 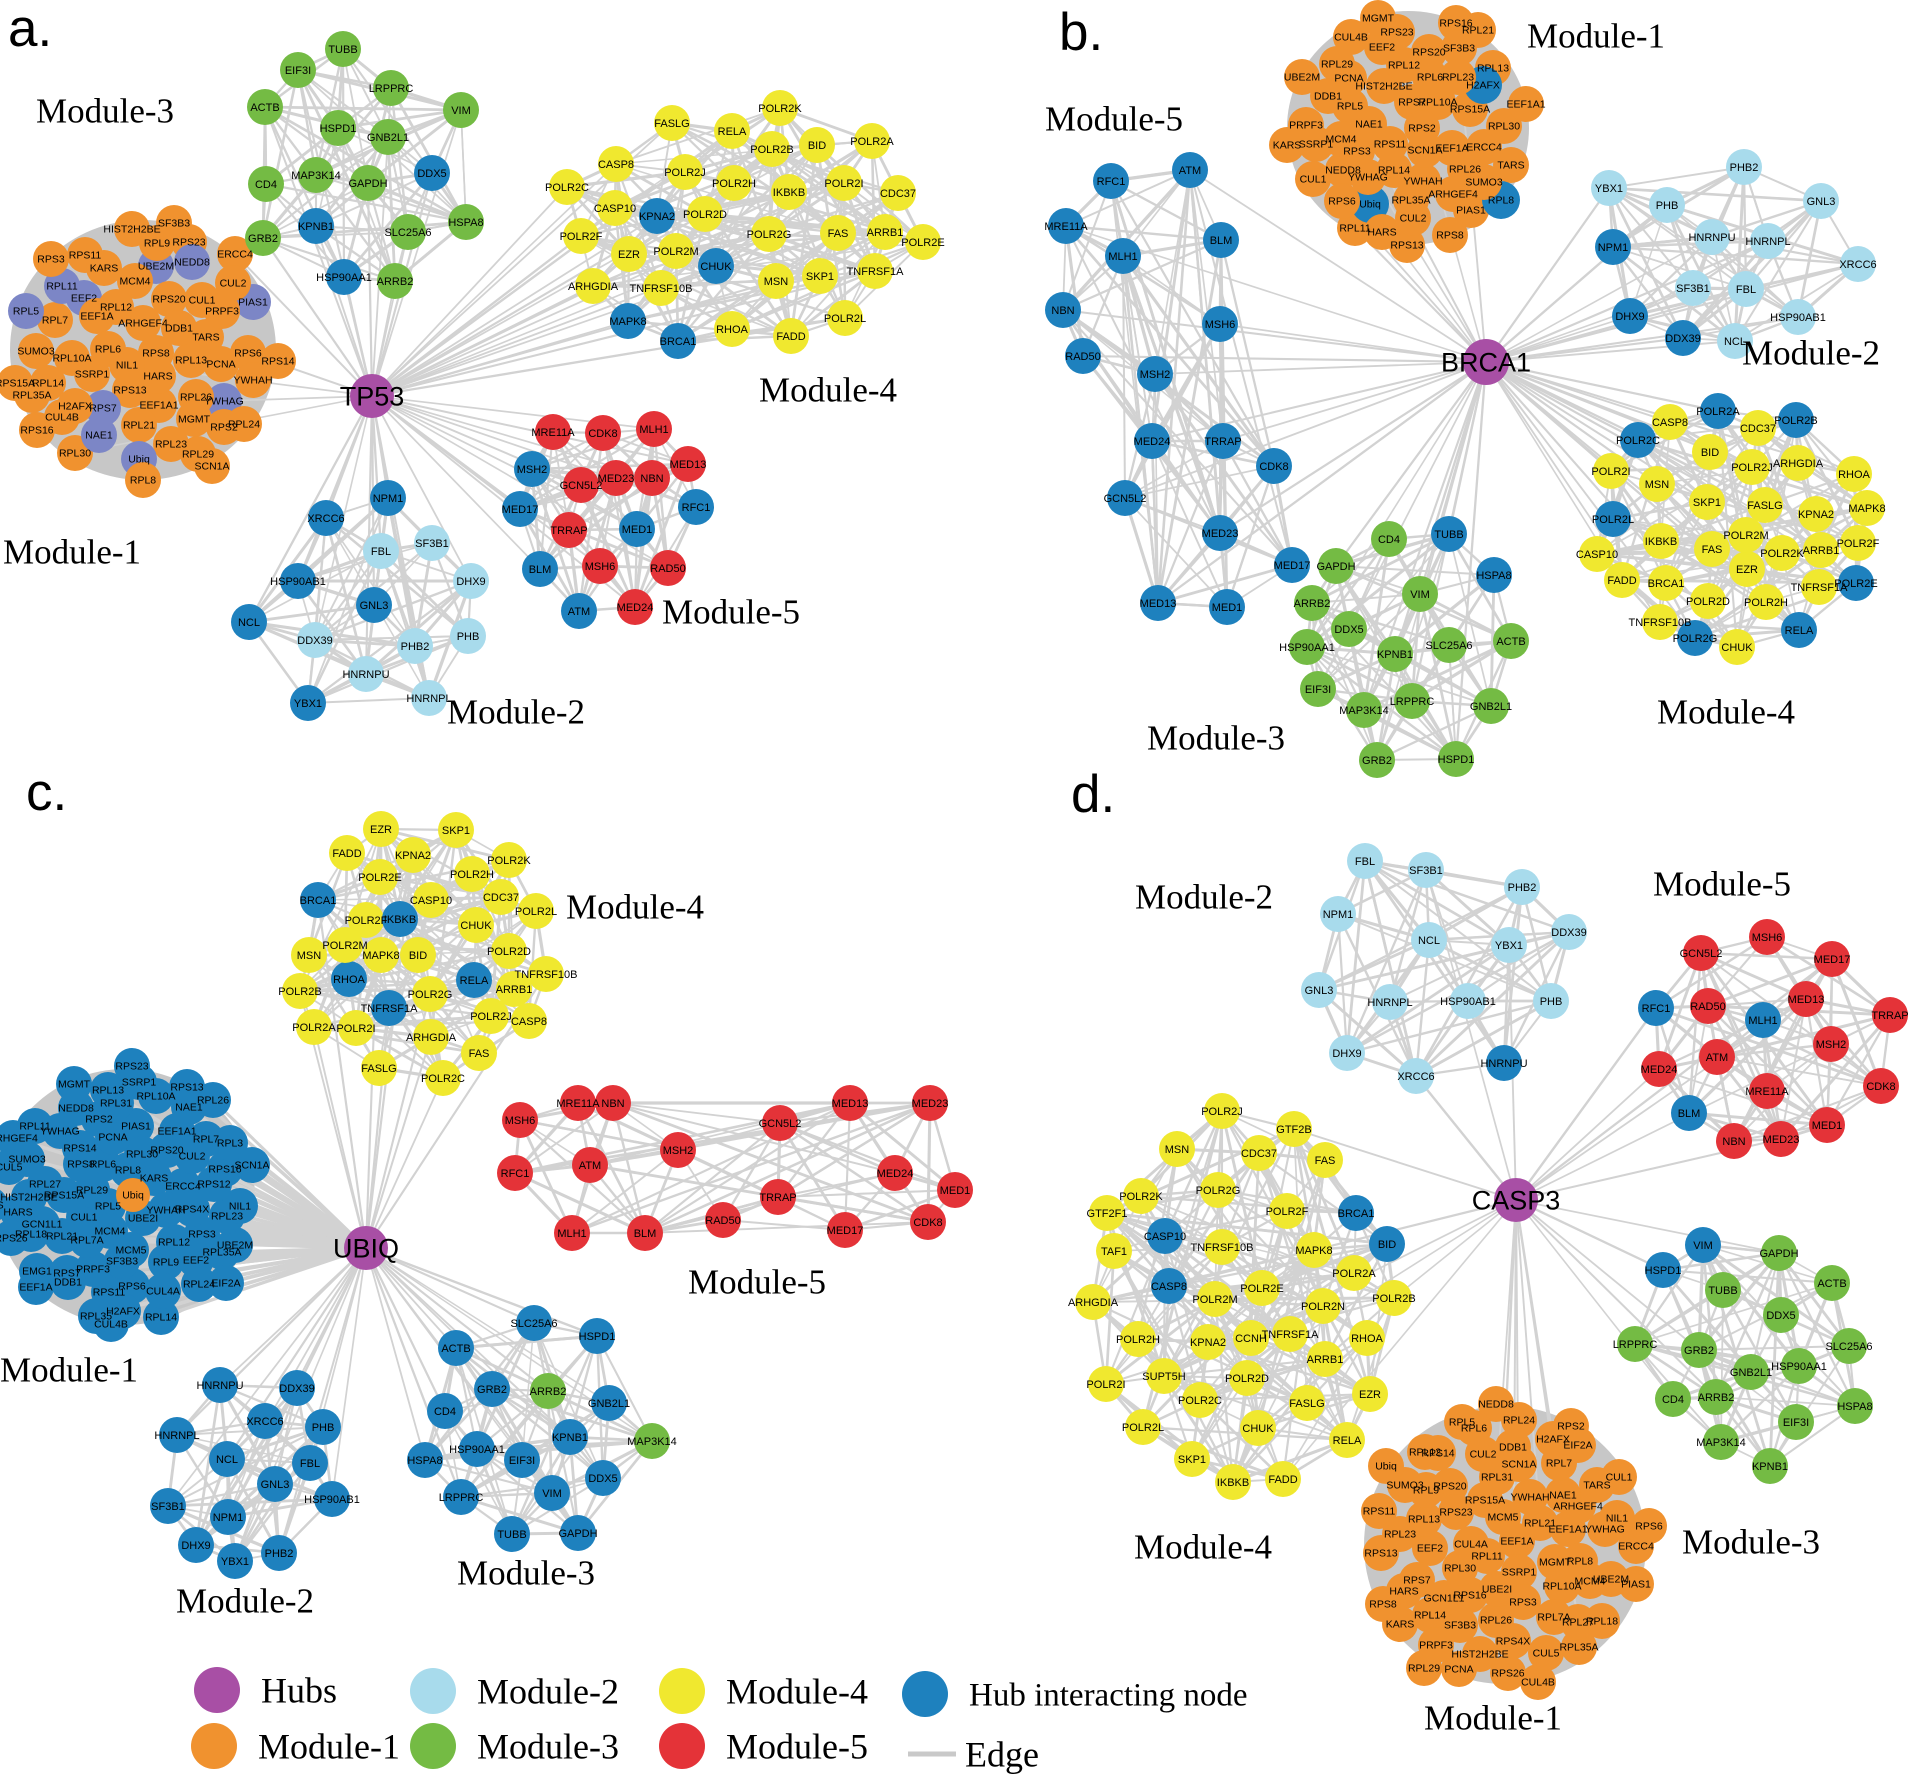 I want to click on svg-text: DDB1, so click(x=1328, y=97).